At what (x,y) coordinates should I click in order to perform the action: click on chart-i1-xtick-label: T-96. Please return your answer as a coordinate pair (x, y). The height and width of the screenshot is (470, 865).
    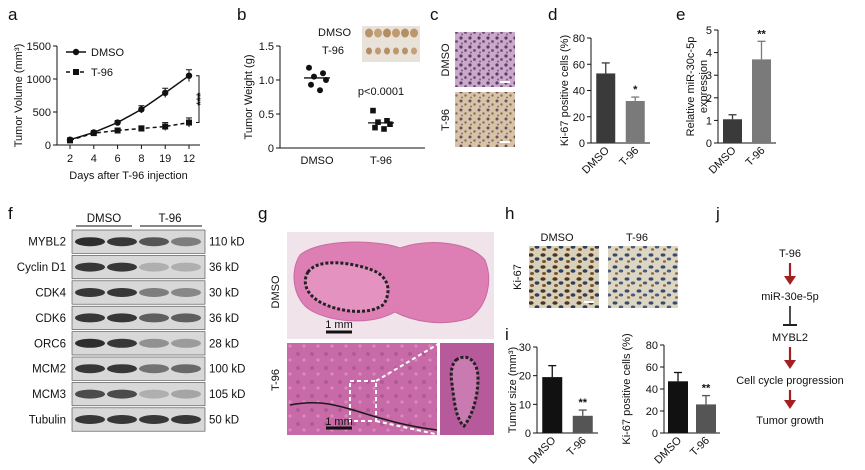
    Looking at the image, I should click on (577, 447).